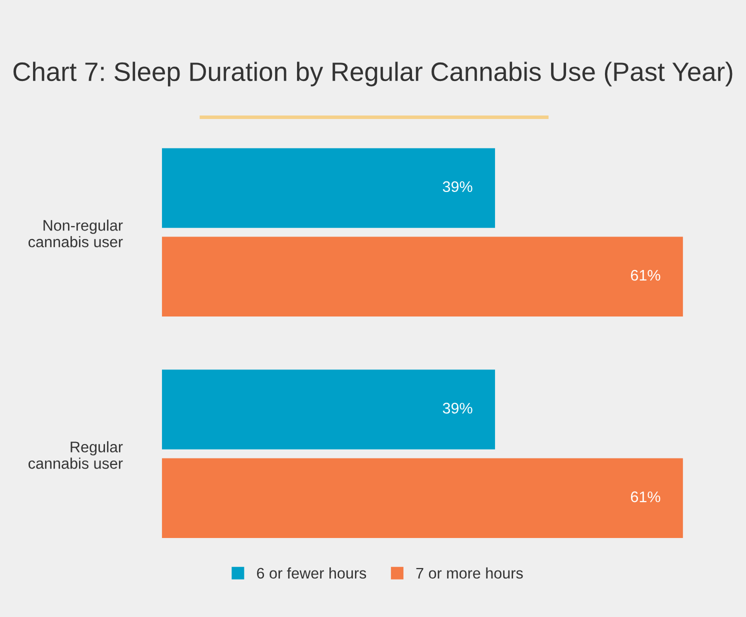 The width and height of the screenshot is (746, 617). Describe the element at coordinates (75, 234) in the screenshot. I see `y-tick-label: Non-regular cannabis user` at that location.